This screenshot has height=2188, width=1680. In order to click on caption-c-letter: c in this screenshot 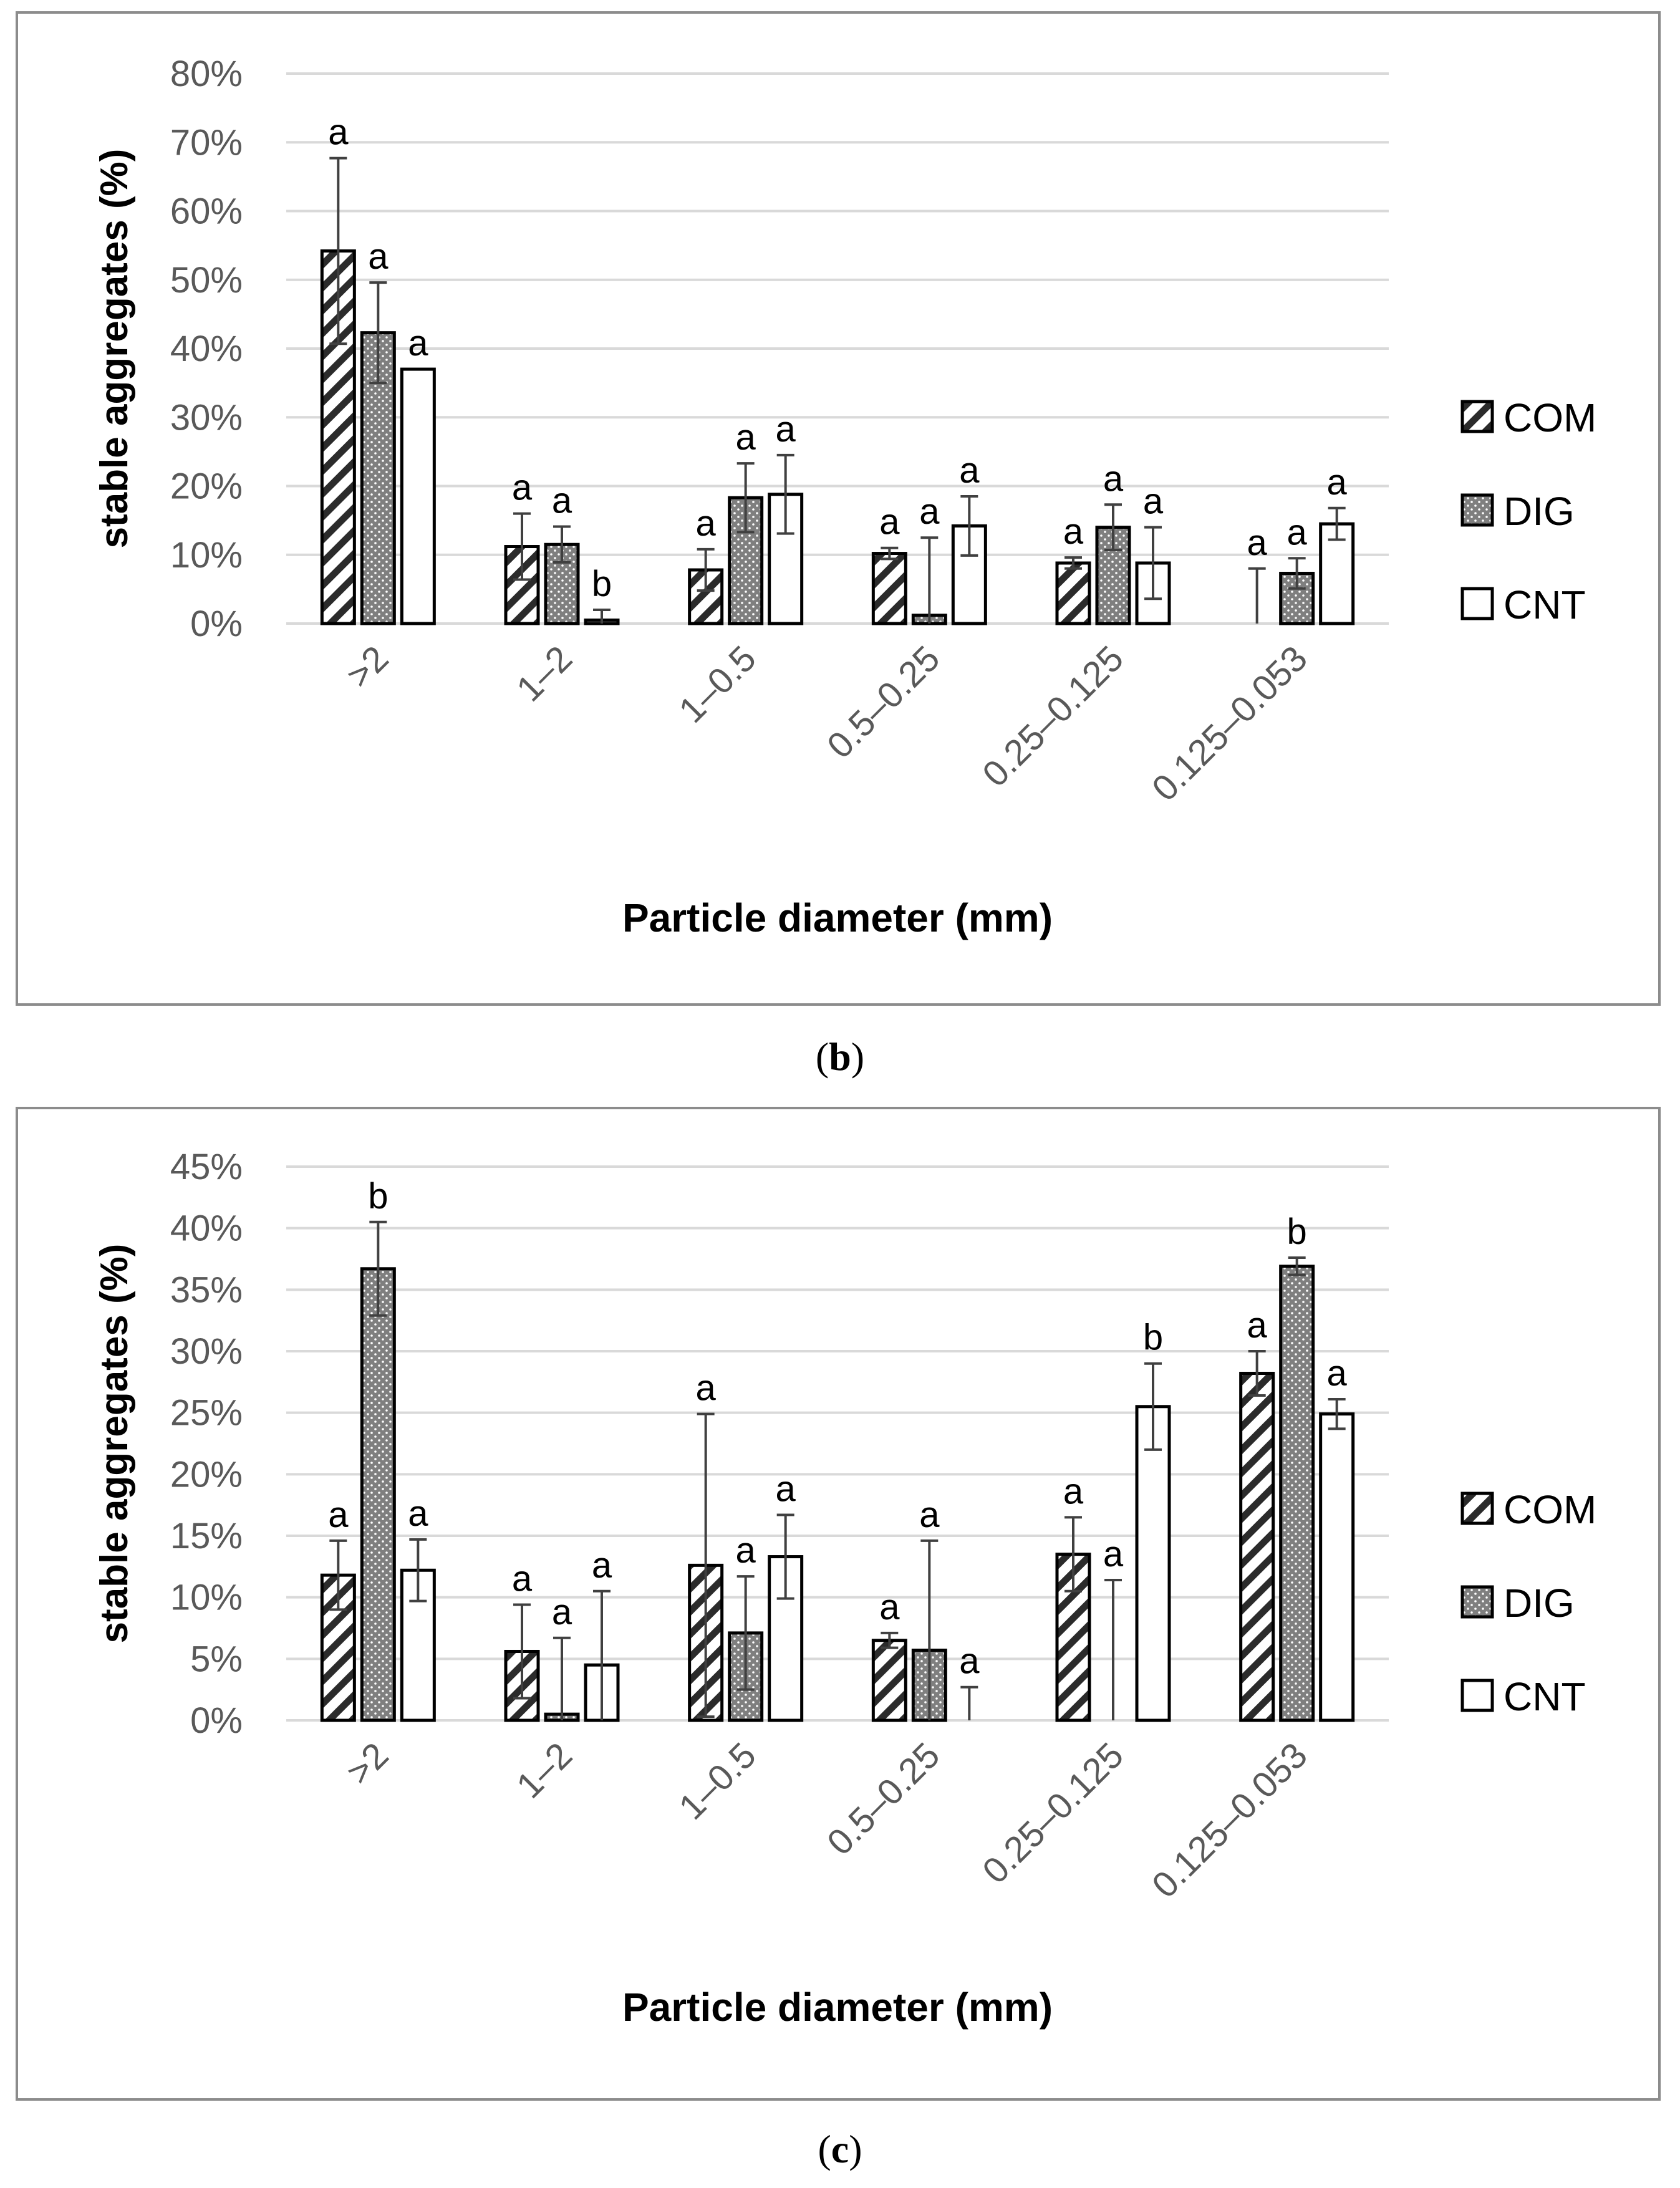, I will do `click(840, 2149)`.